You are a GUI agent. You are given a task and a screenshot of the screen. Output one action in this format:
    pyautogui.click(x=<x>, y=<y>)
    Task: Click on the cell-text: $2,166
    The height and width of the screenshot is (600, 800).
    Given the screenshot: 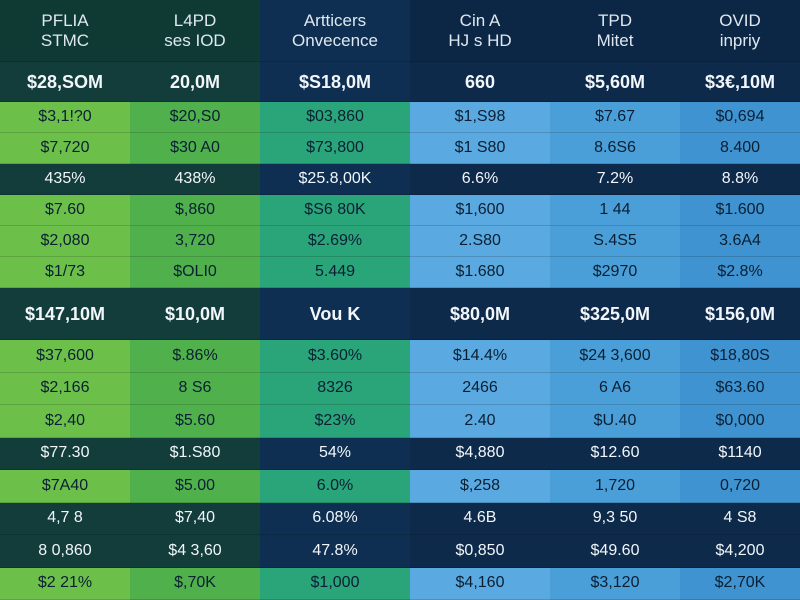 What is the action you would take?
    pyautogui.click(x=65, y=388)
    